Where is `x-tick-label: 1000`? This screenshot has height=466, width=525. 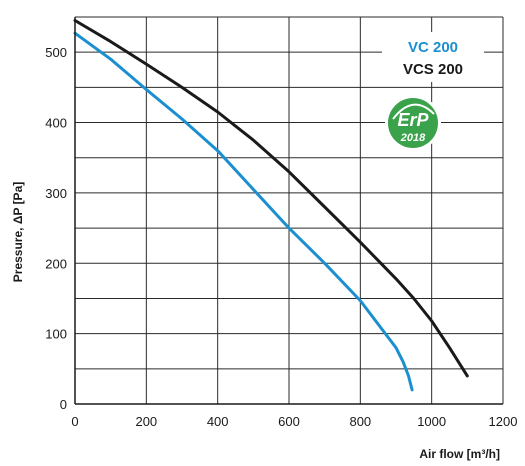 x-tick-label: 1000 is located at coordinates (431, 421).